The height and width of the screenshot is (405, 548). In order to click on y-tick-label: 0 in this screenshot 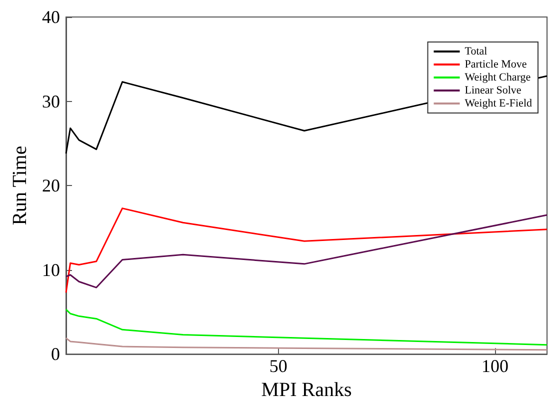, I will do `click(55, 354)`.